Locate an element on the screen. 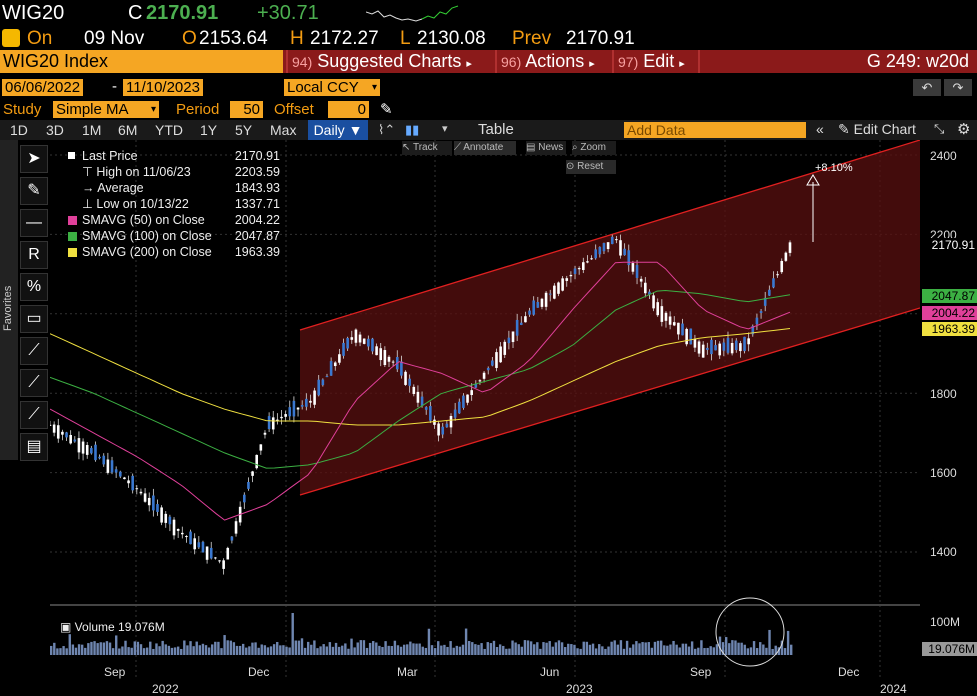 The image size is (977, 696). undo-icon: ↶ is located at coordinates (927, 87).